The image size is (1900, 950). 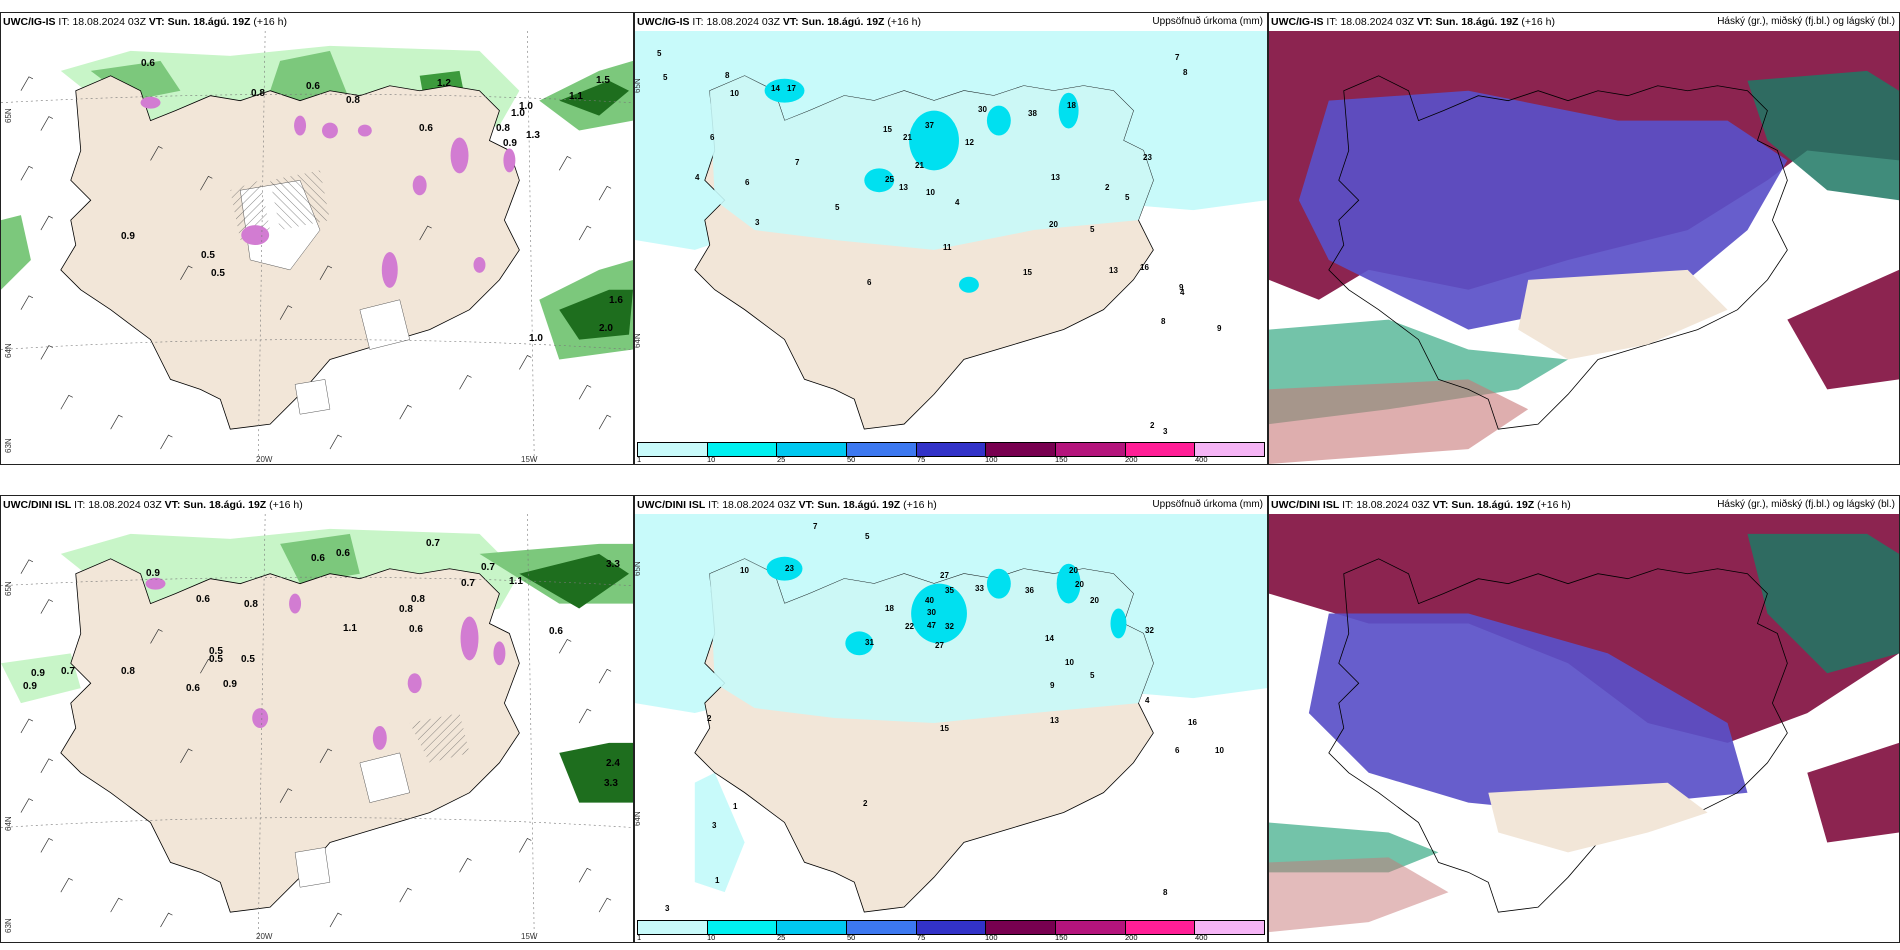 I want to click on legend-tick: 25, so click(x=781, y=937).